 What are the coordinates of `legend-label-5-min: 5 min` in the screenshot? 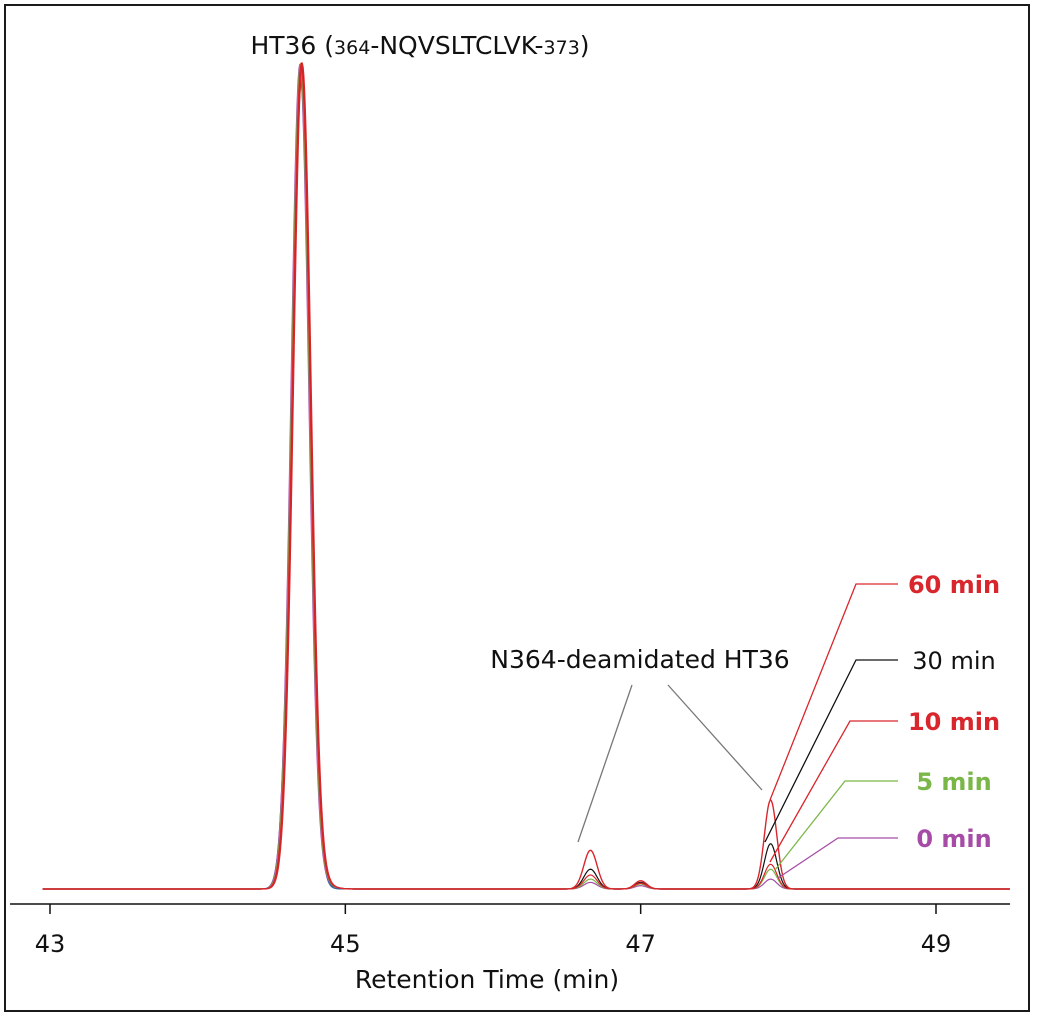 It's located at (953, 782).